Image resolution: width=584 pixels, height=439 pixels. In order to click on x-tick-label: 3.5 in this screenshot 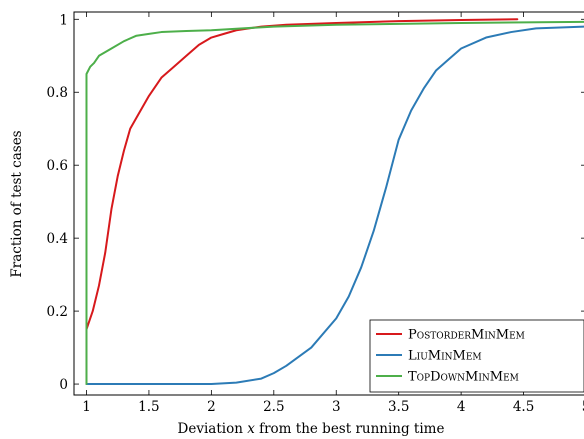, I will do `click(398, 407)`.